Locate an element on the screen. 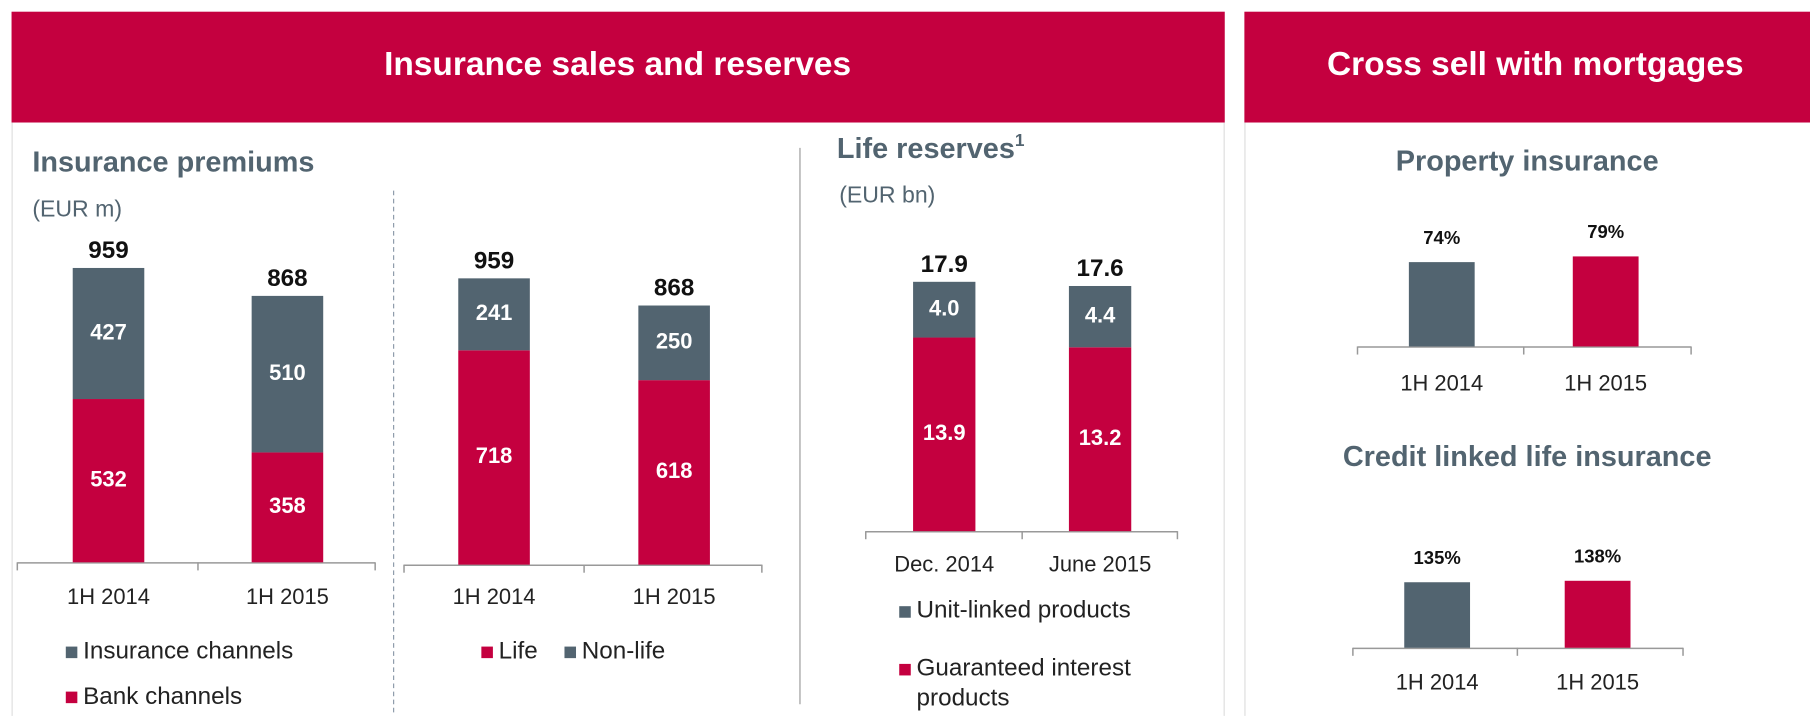 This screenshot has height=716, width=1810. value-label: 13.9 is located at coordinates (944, 432).